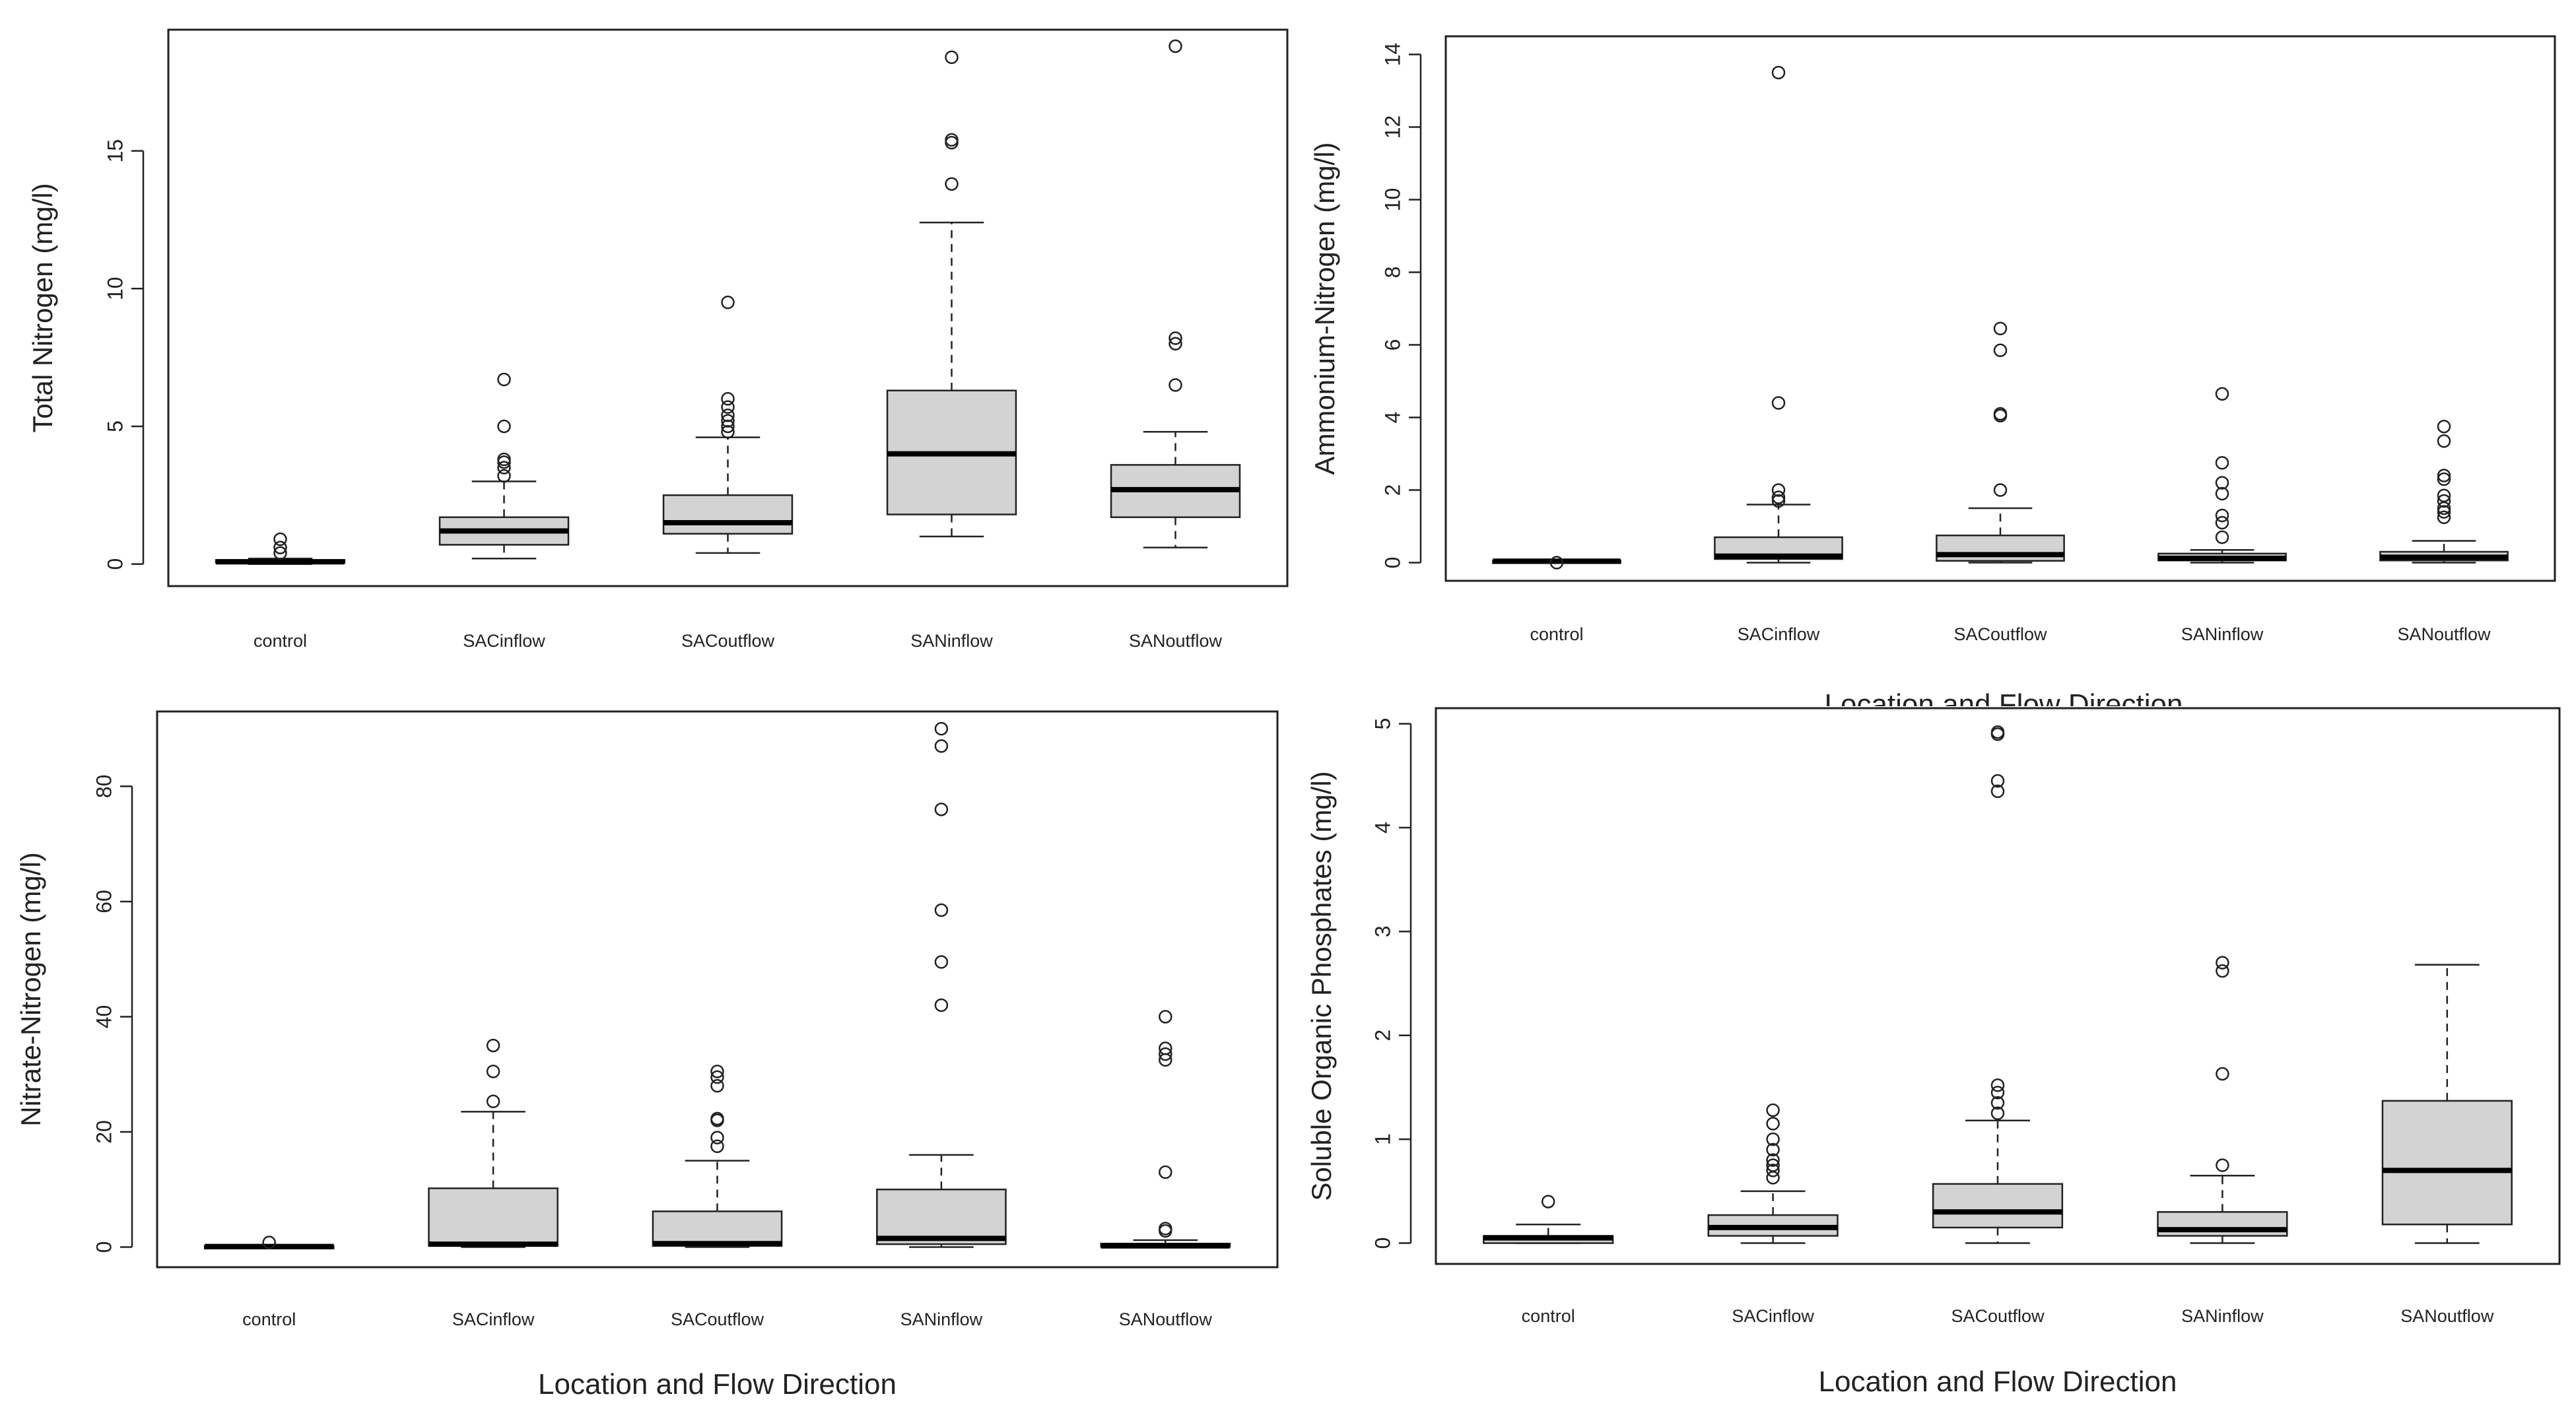 The height and width of the screenshot is (1419, 2576). I want to click on category-label: SACoutflow, so click(728, 641).